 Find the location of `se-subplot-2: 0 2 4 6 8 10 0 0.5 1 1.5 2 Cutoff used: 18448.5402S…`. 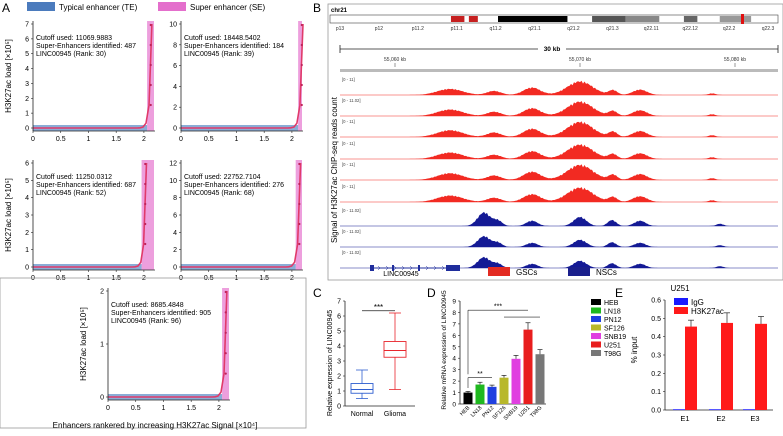

se-subplot-2: 0 2 4 6 8 10 0 0.5 1 1.5 2 Cutoff used: 18448.5402S… is located at coordinates (236, 82).